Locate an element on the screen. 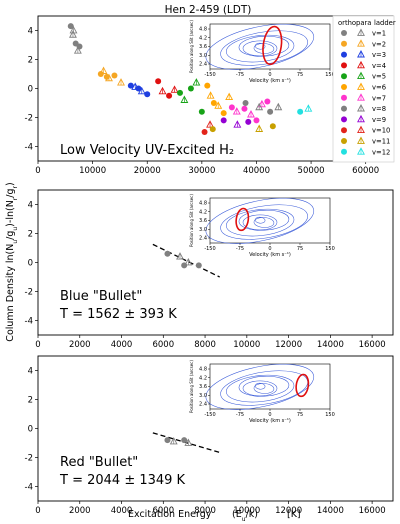 The height and width of the screenshot is (524, 400). inset-x-tick-label: 0 is located at coordinates (269, 249).